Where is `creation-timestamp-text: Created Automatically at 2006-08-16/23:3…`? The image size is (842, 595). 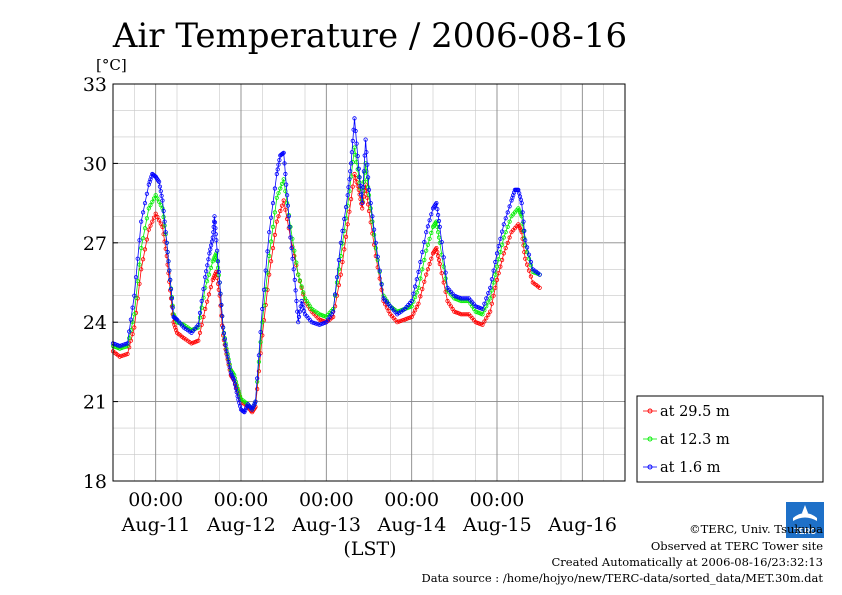 creation-timestamp-text: Created Automatically at 2006-08-16/23:3… is located at coordinates (688, 562).